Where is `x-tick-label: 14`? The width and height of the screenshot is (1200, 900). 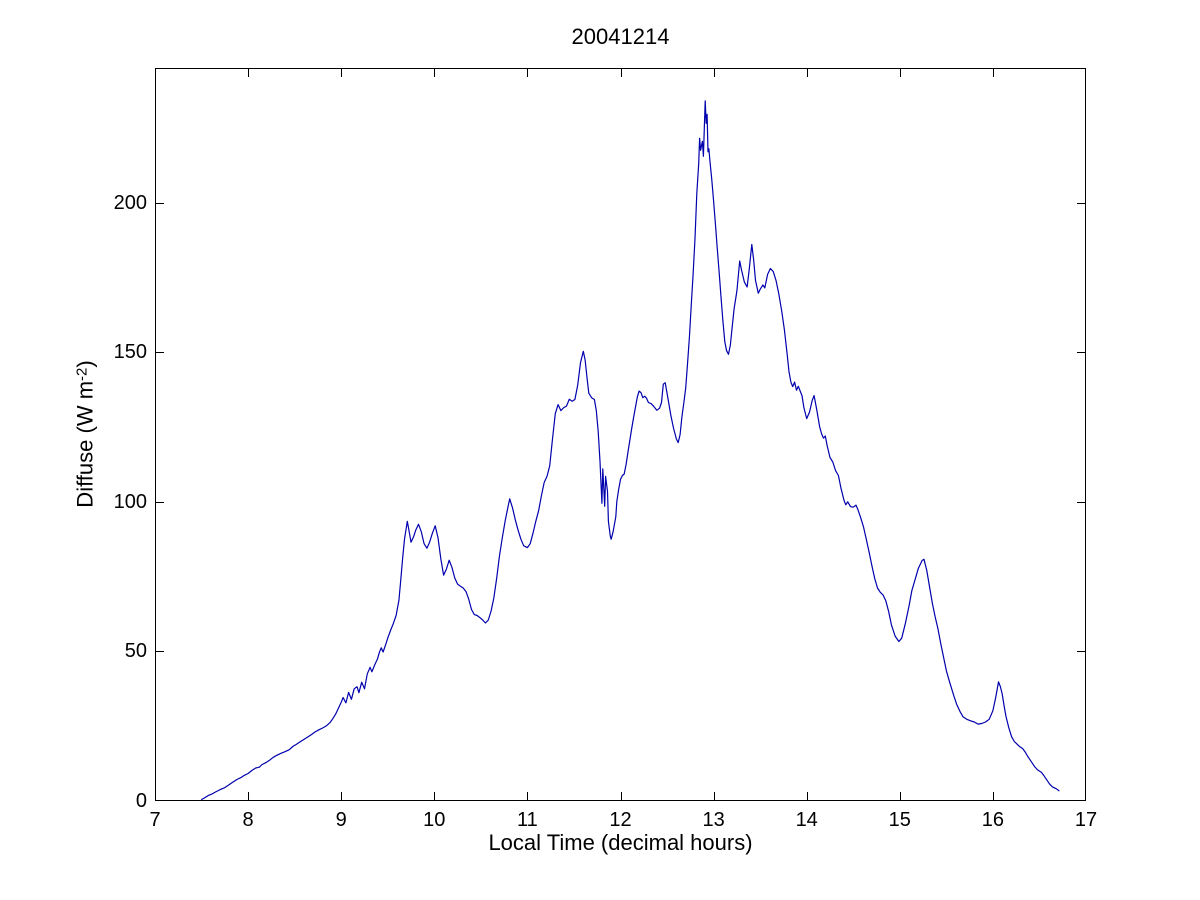
x-tick-label: 14 is located at coordinates (806, 820).